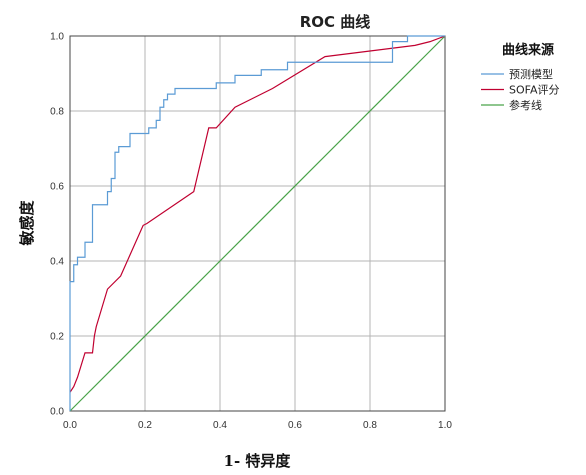 The height and width of the screenshot is (475, 586). I want to click on y-tick-label: 0.6, so click(57, 187).